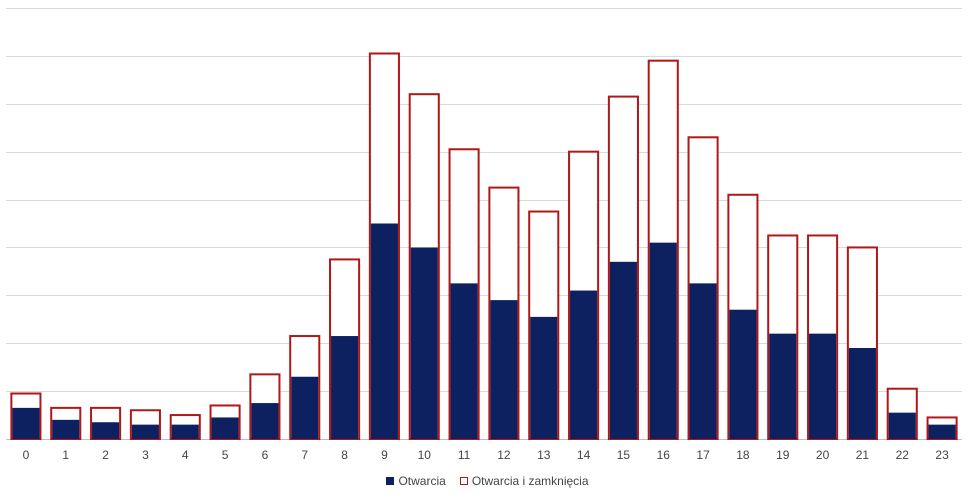  I want to click on legend-swatch-filled, so click(390, 481).